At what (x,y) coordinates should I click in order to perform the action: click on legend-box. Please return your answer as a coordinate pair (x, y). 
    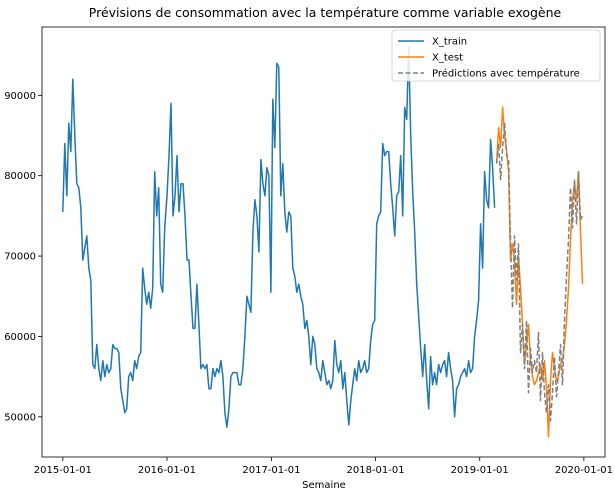
    Looking at the image, I should click on (496, 55).